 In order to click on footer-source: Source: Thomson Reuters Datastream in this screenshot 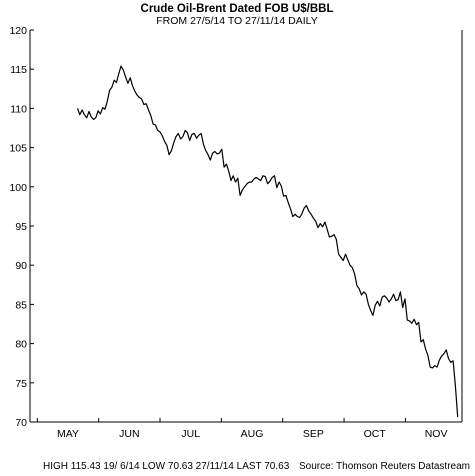, I will do `click(384, 466)`.